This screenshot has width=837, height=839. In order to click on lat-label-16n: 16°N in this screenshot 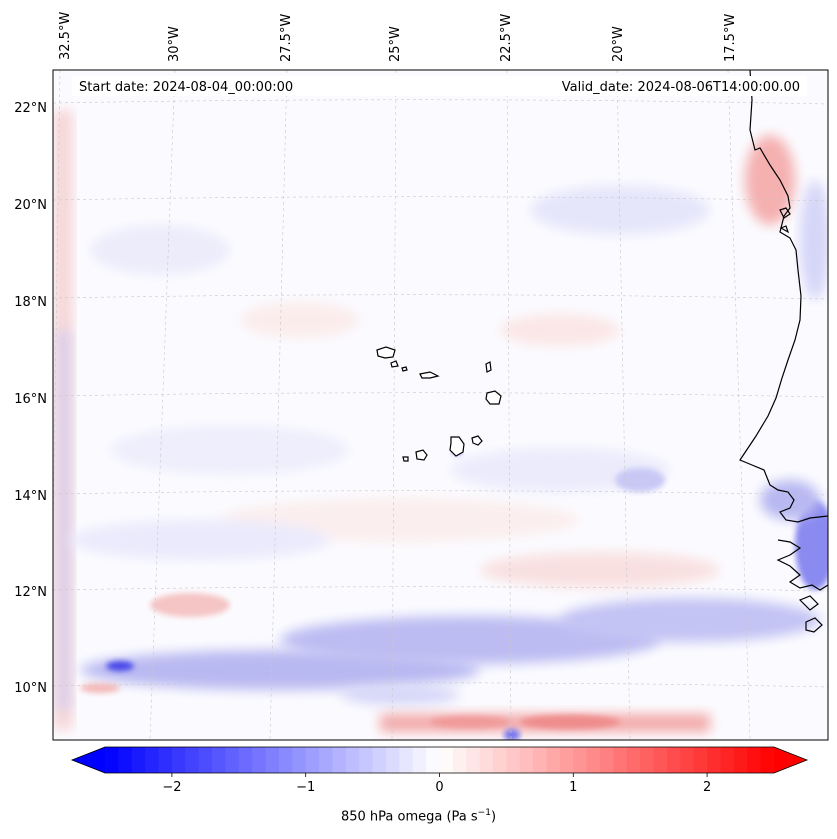, I will do `click(30, 399)`.